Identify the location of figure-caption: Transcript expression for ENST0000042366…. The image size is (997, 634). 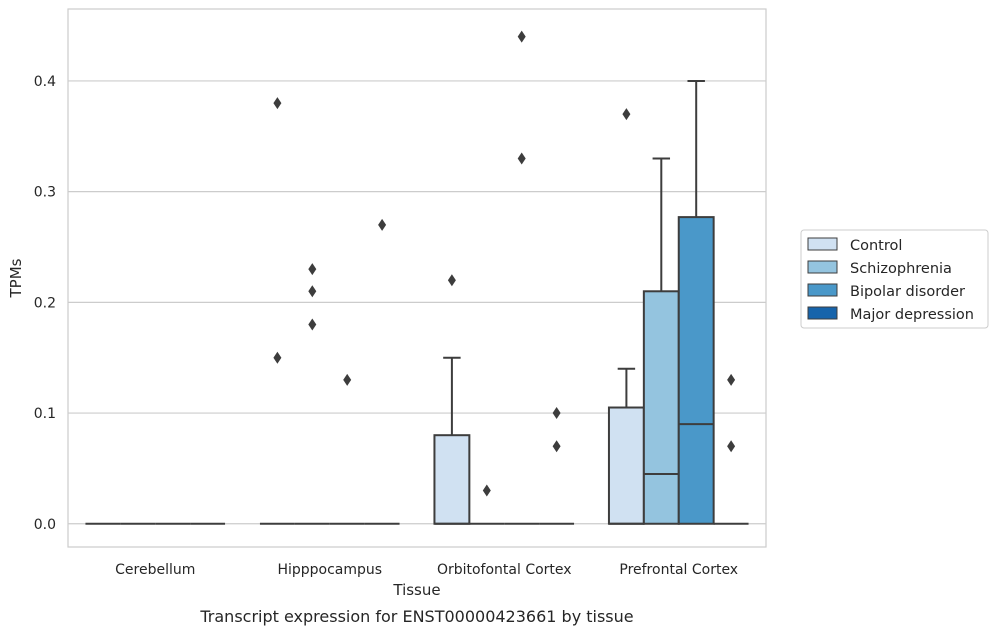
(416, 616).